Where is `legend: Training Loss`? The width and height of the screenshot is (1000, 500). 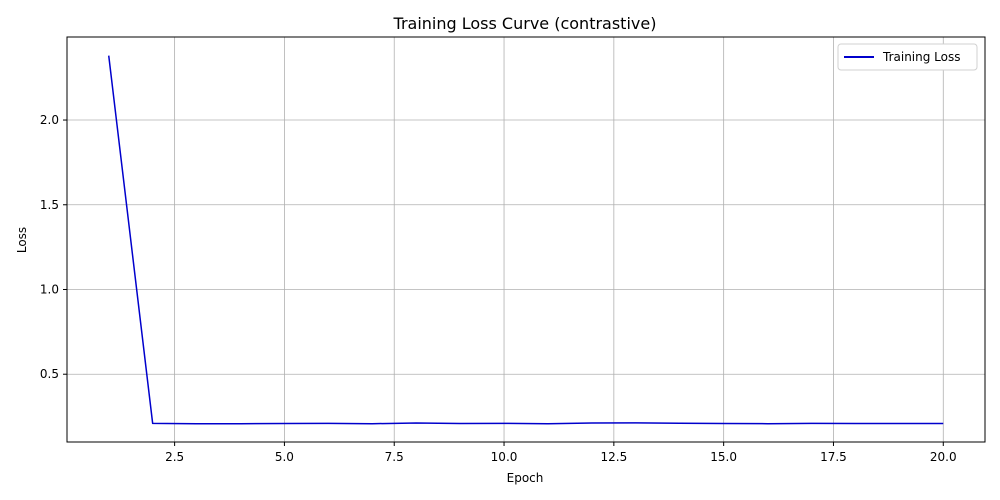 legend: Training Loss is located at coordinates (907, 57).